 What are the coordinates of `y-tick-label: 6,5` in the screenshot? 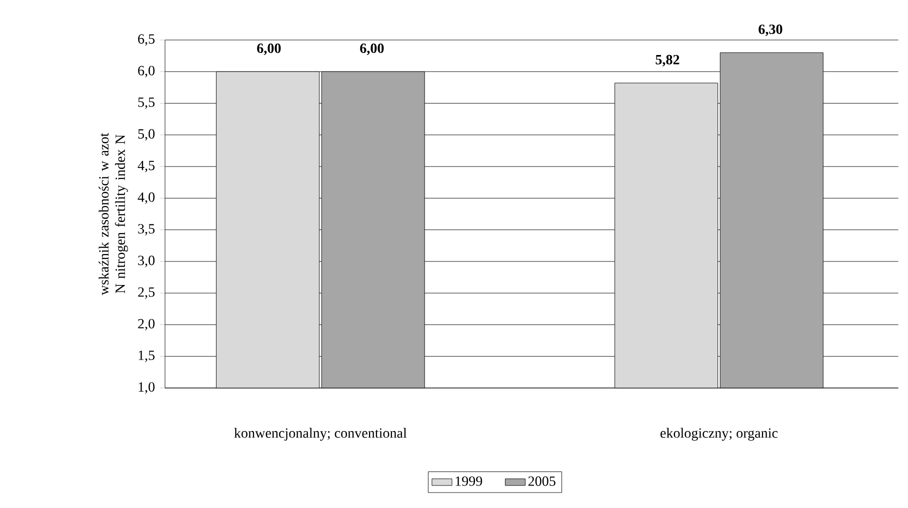 It's located at (146, 40).